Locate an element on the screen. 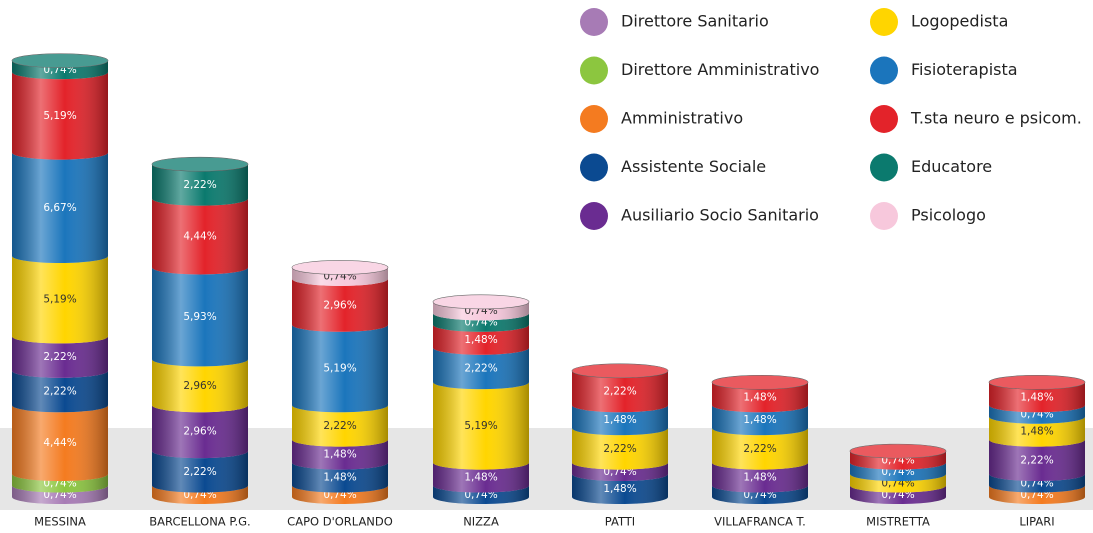 The width and height of the screenshot is (1093, 533). x-tick-label: CAPO D'ORLANDO is located at coordinates (340, 522).